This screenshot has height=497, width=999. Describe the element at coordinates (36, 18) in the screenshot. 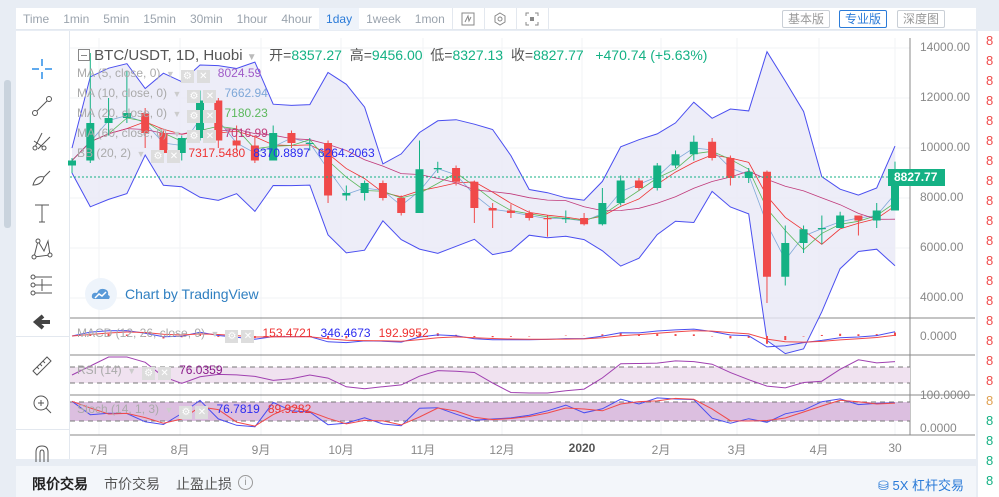

I see `interval-time: Time` at that location.